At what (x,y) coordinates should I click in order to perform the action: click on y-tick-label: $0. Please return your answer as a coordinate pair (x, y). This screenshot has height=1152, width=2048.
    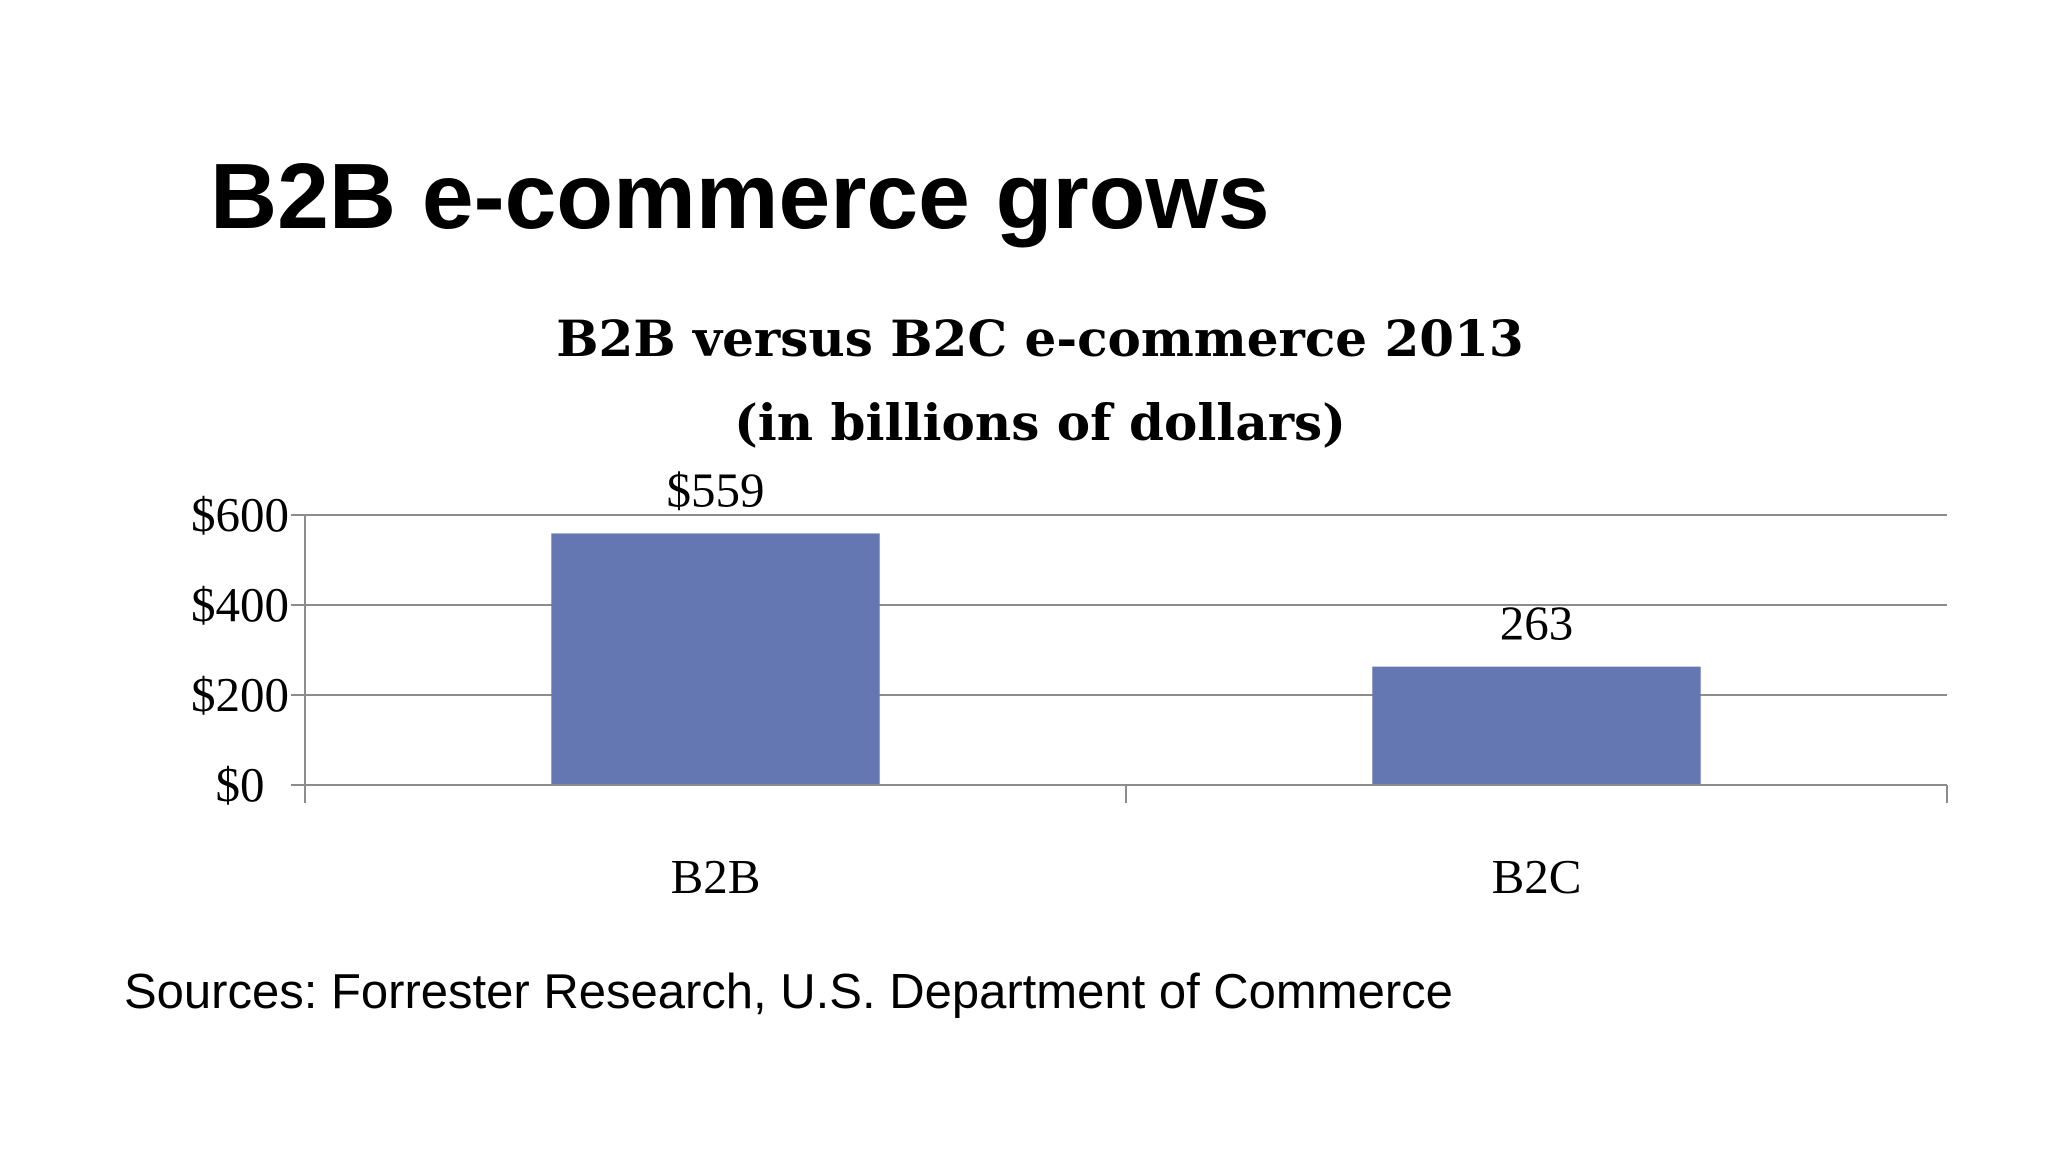
    Looking at the image, I should click on (240, 784).